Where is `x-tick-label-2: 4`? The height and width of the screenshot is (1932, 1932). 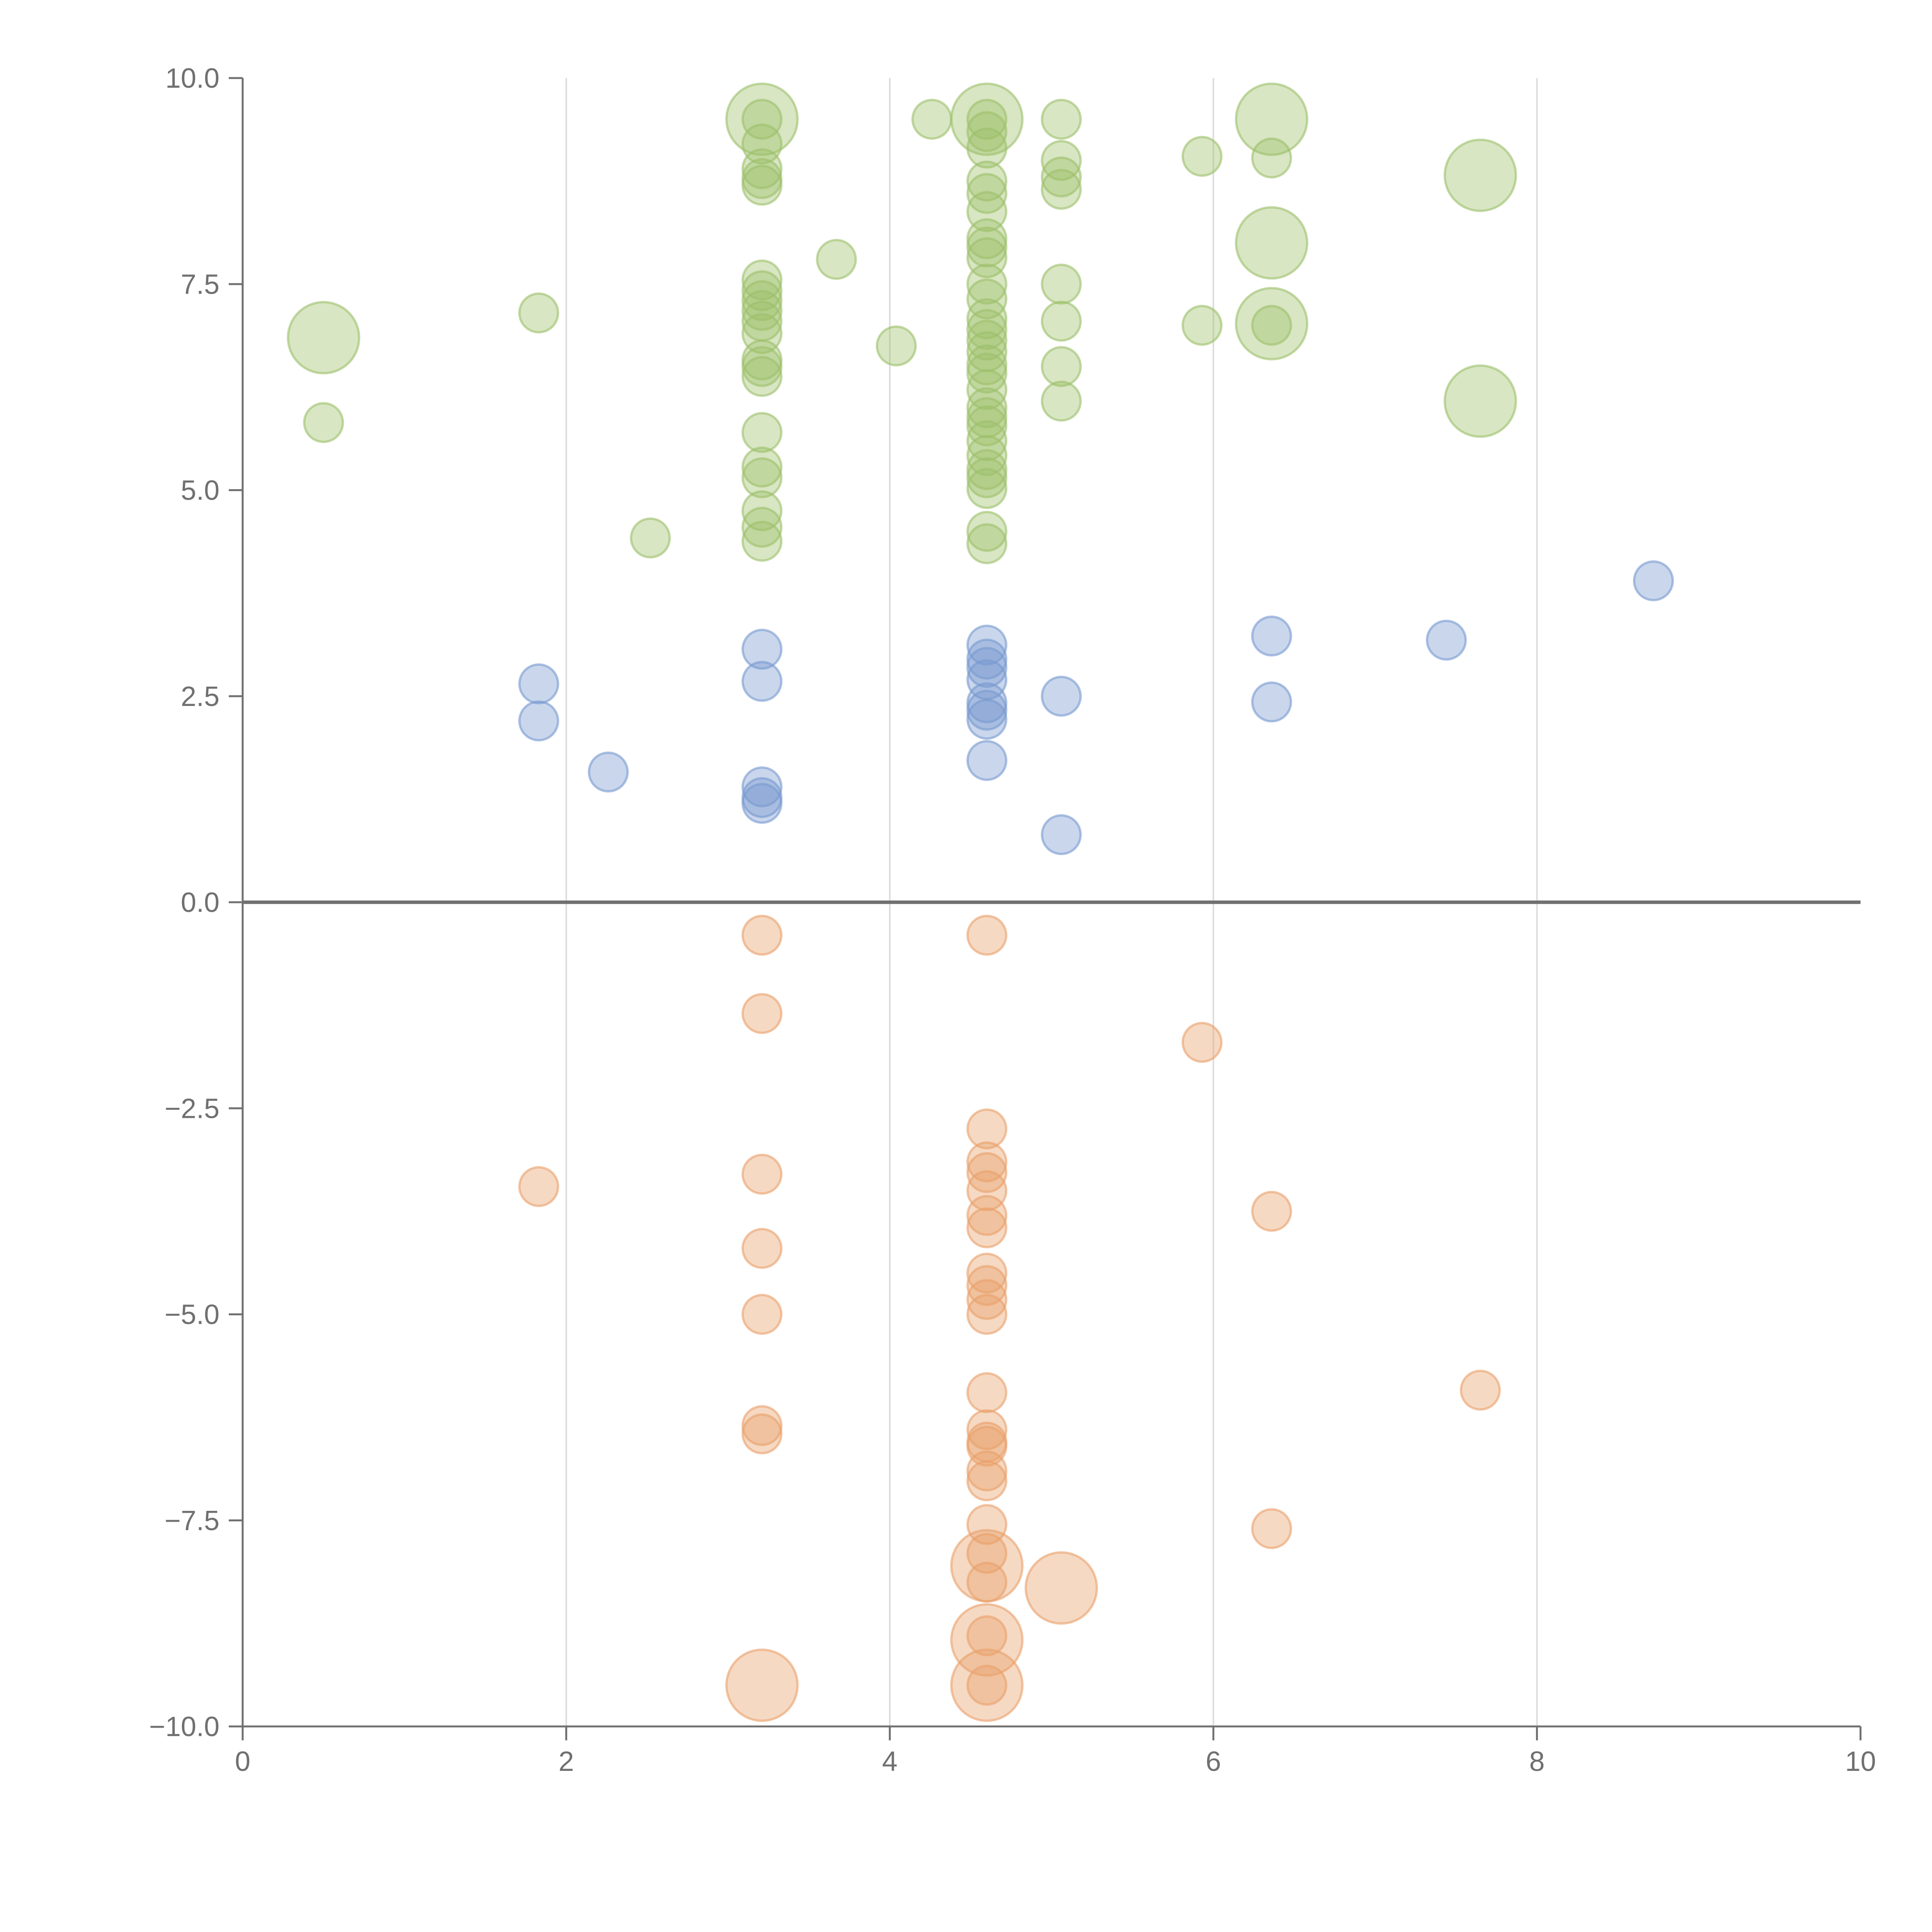
x-tick-label-2: 4 is located at coordinates (890, 1761).